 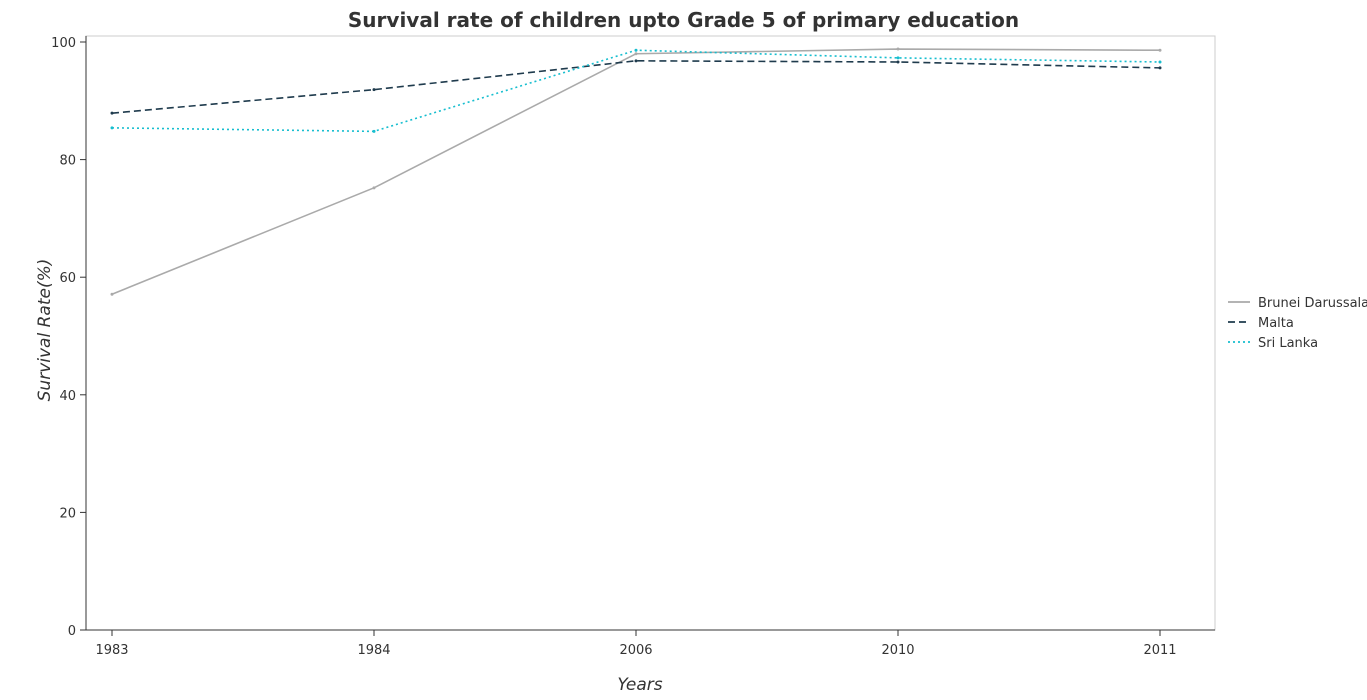 I want to click on legend-label: Brunei Darussalam, so click(x=1312, y=303).